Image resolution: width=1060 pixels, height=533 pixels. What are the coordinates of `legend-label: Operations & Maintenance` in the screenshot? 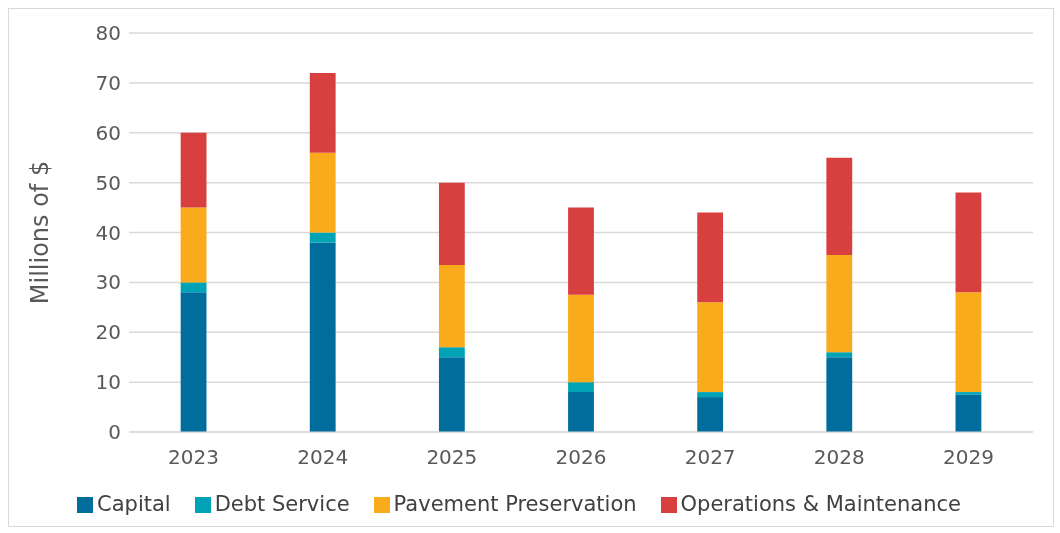 It's located at (820, 504).